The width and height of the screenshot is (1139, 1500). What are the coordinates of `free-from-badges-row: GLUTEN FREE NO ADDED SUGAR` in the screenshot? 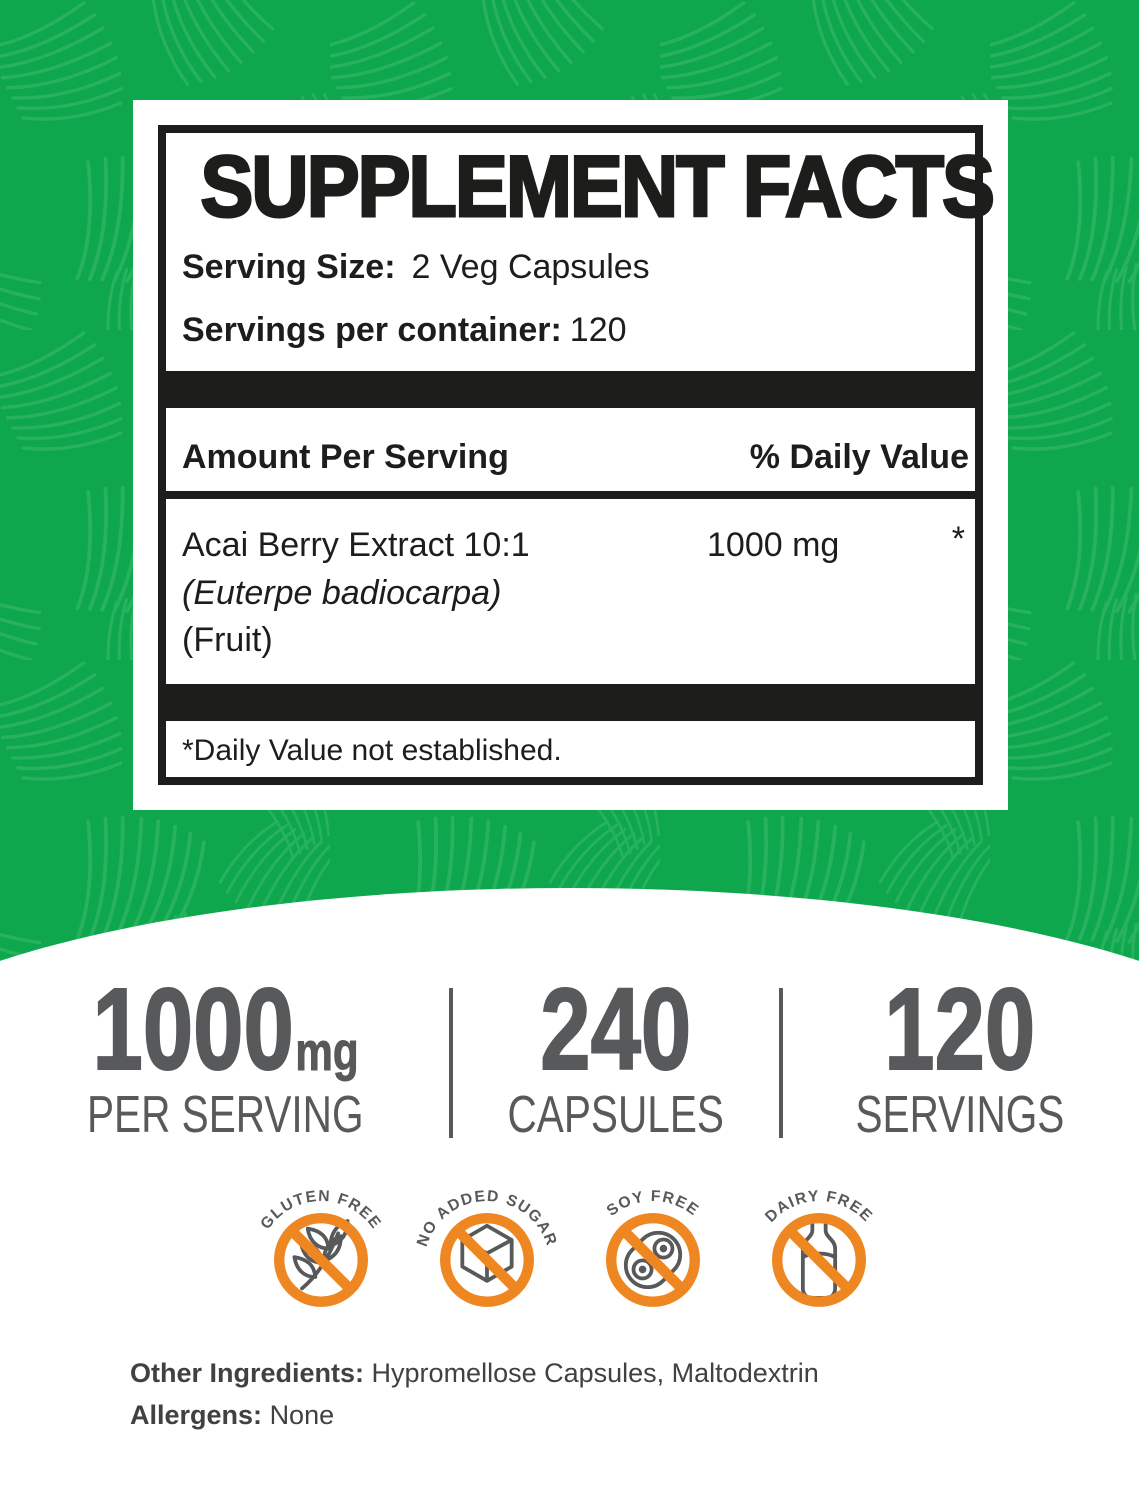 It's located at (569, 1240).